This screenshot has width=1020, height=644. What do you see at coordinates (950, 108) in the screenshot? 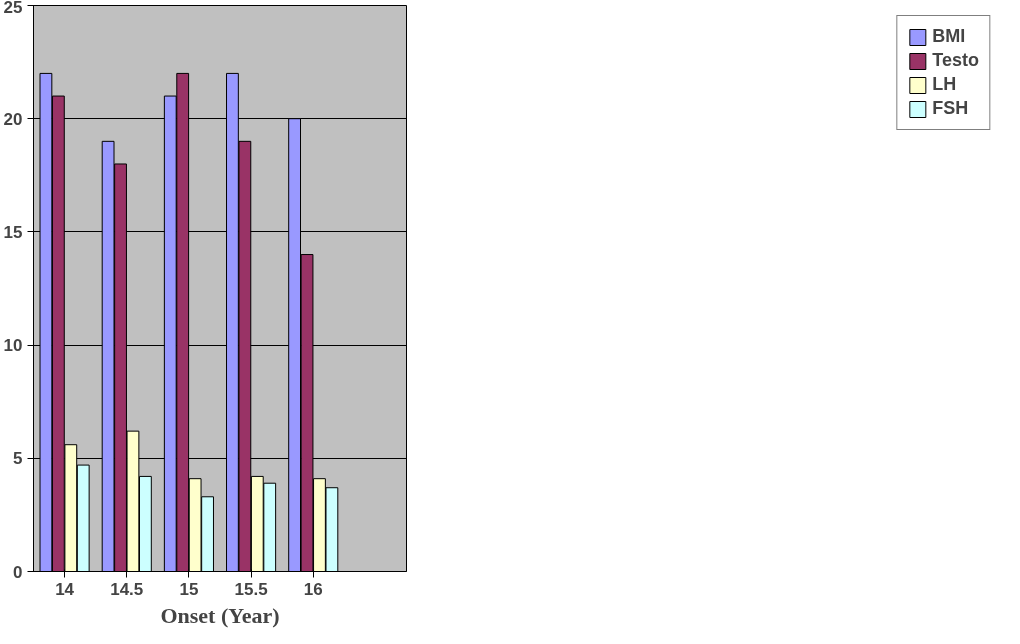
I see `legend-label: FSH` at bounding box center [950, 108].